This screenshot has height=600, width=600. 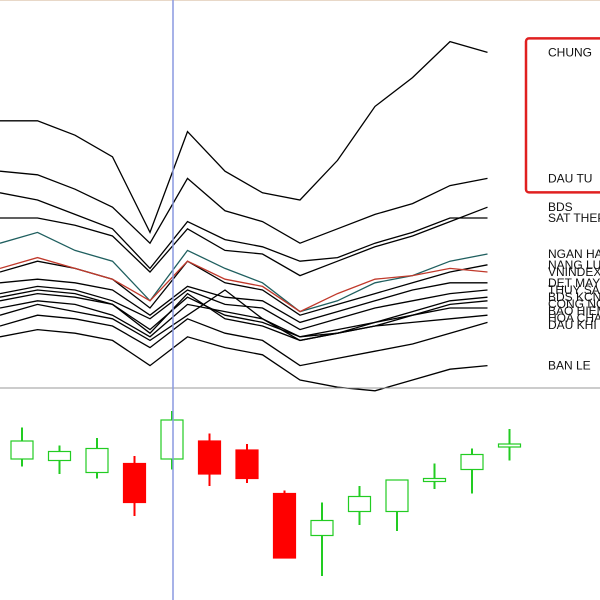 I want to click on series-label-dau-tu: DAU TU, so click(x=570, y=178).